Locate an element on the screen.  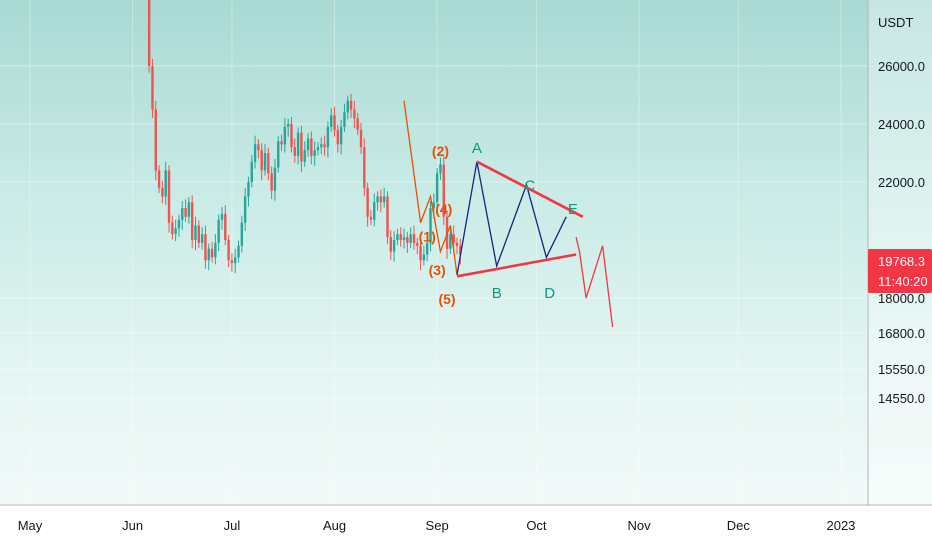
x-tick-label-5: Oct is located at coordinates (536, 525).